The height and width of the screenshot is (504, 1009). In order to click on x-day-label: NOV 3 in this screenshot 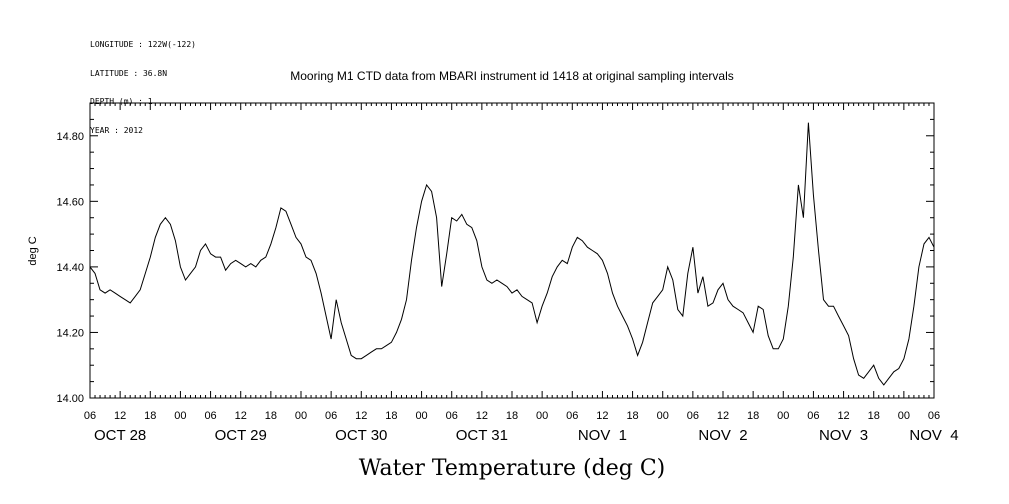, I will do `click(843, 435)`.